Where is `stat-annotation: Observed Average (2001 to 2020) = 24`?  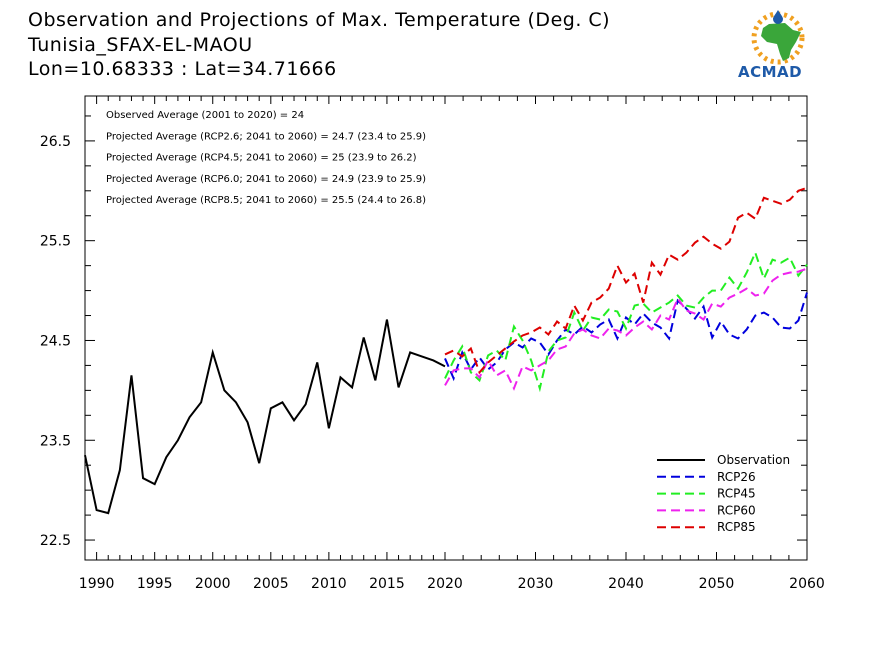 stat-annotation: Observed Average (2001 to 2020) = 24 is located at coordinates (205, 115).